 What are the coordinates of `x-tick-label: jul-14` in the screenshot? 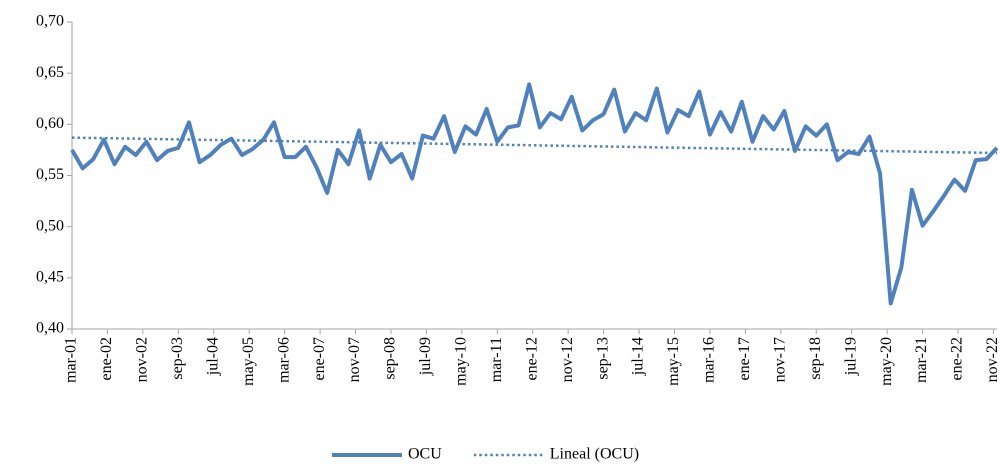 It's located at (638, 356).